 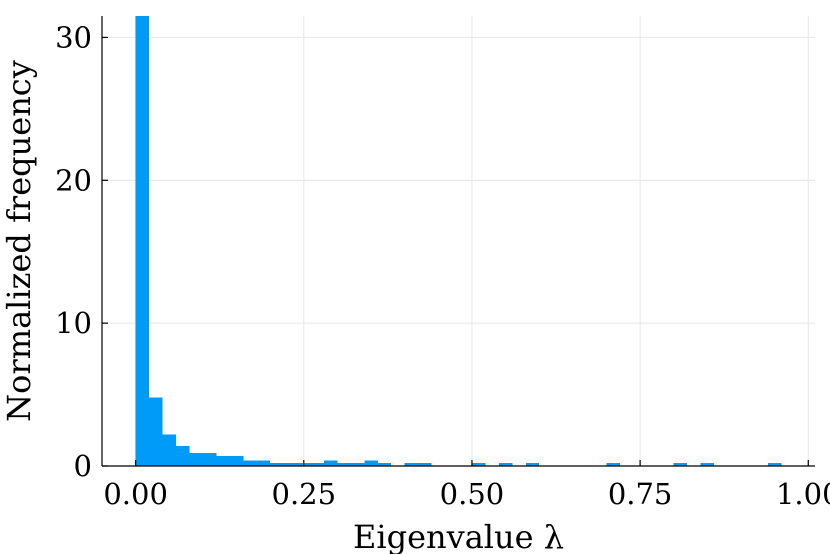 I want to click on y-axis-title: Normalized frequency, so click(x=19, y=241).